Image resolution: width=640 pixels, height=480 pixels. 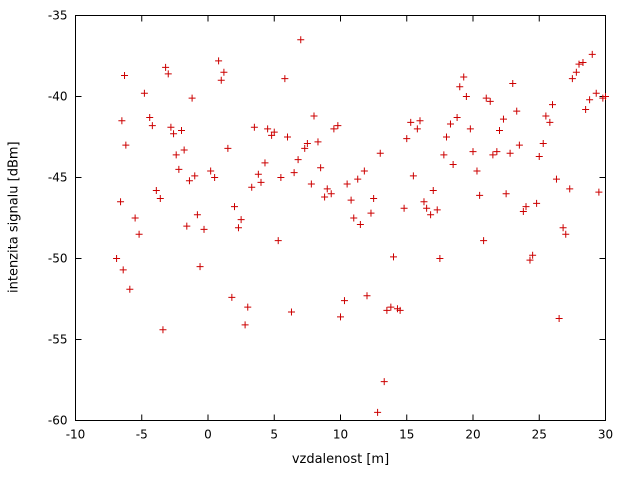 I want to click on y-axis-label: intenzita signalu [dBm], so click(x=14, y=217).